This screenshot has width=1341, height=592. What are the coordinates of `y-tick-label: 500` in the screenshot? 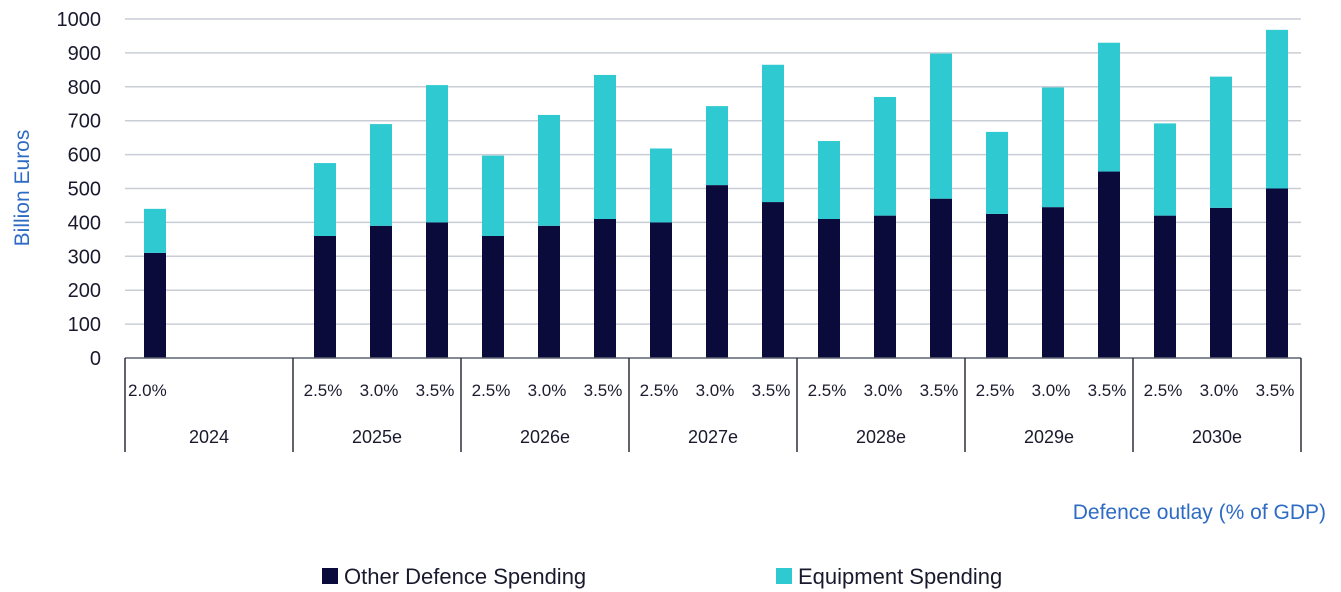 It's located at (84, 190).